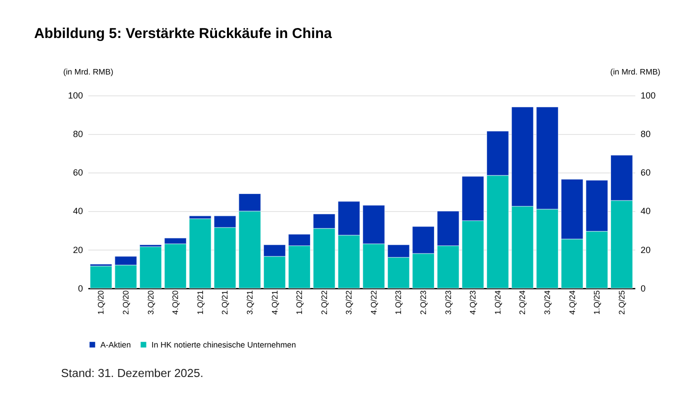 The image size is (694, 395). I want to click on y-tick-label: 100, so click(75, 95).